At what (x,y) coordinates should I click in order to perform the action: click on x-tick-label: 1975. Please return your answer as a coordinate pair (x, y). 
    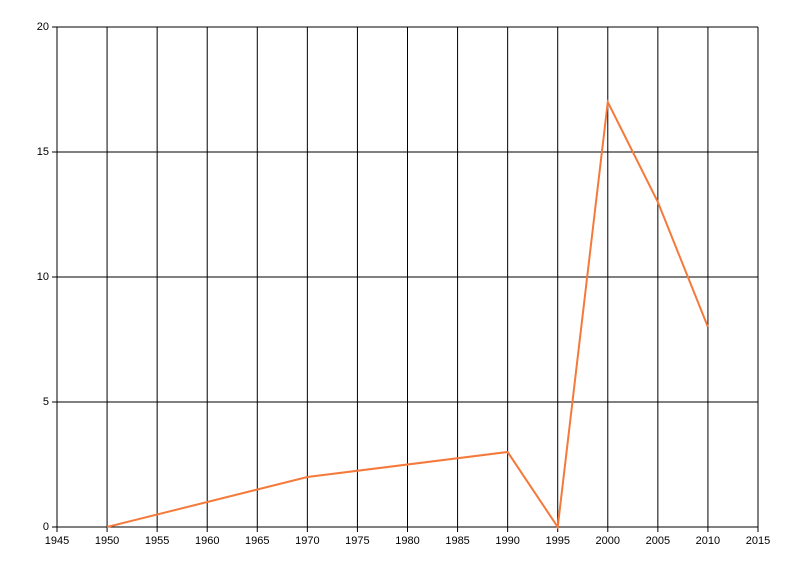
    Looking at the image, I should click on (357, 541).